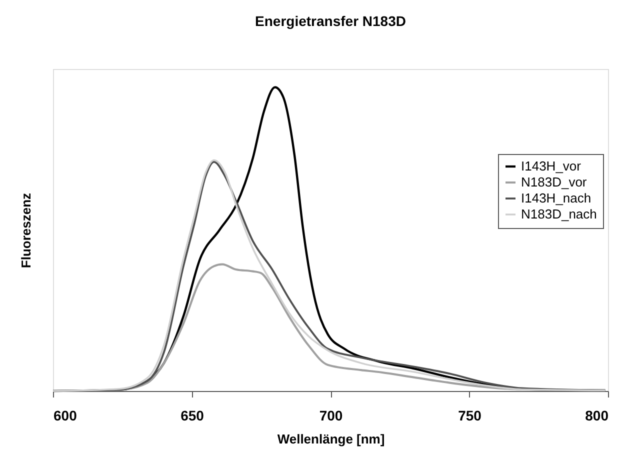  What do you see at coordinates (556, 198) in the screenshot?
I see `legend-label: I143H_nach` at bounding box center [556, 198].